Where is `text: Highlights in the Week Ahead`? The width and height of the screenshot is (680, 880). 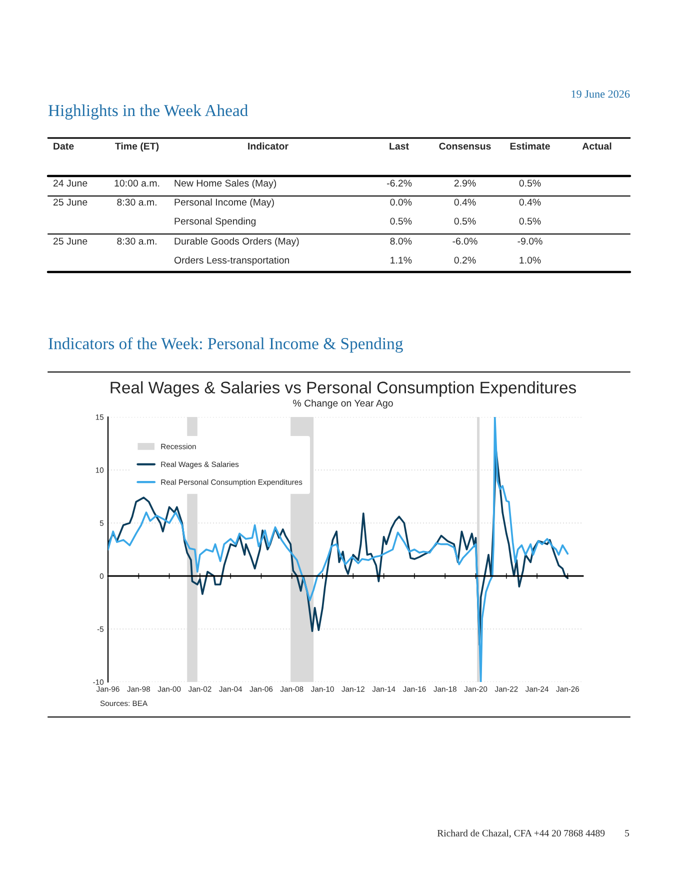
text: Highlights in the Week Ahead is located at coordinates (148, 112).